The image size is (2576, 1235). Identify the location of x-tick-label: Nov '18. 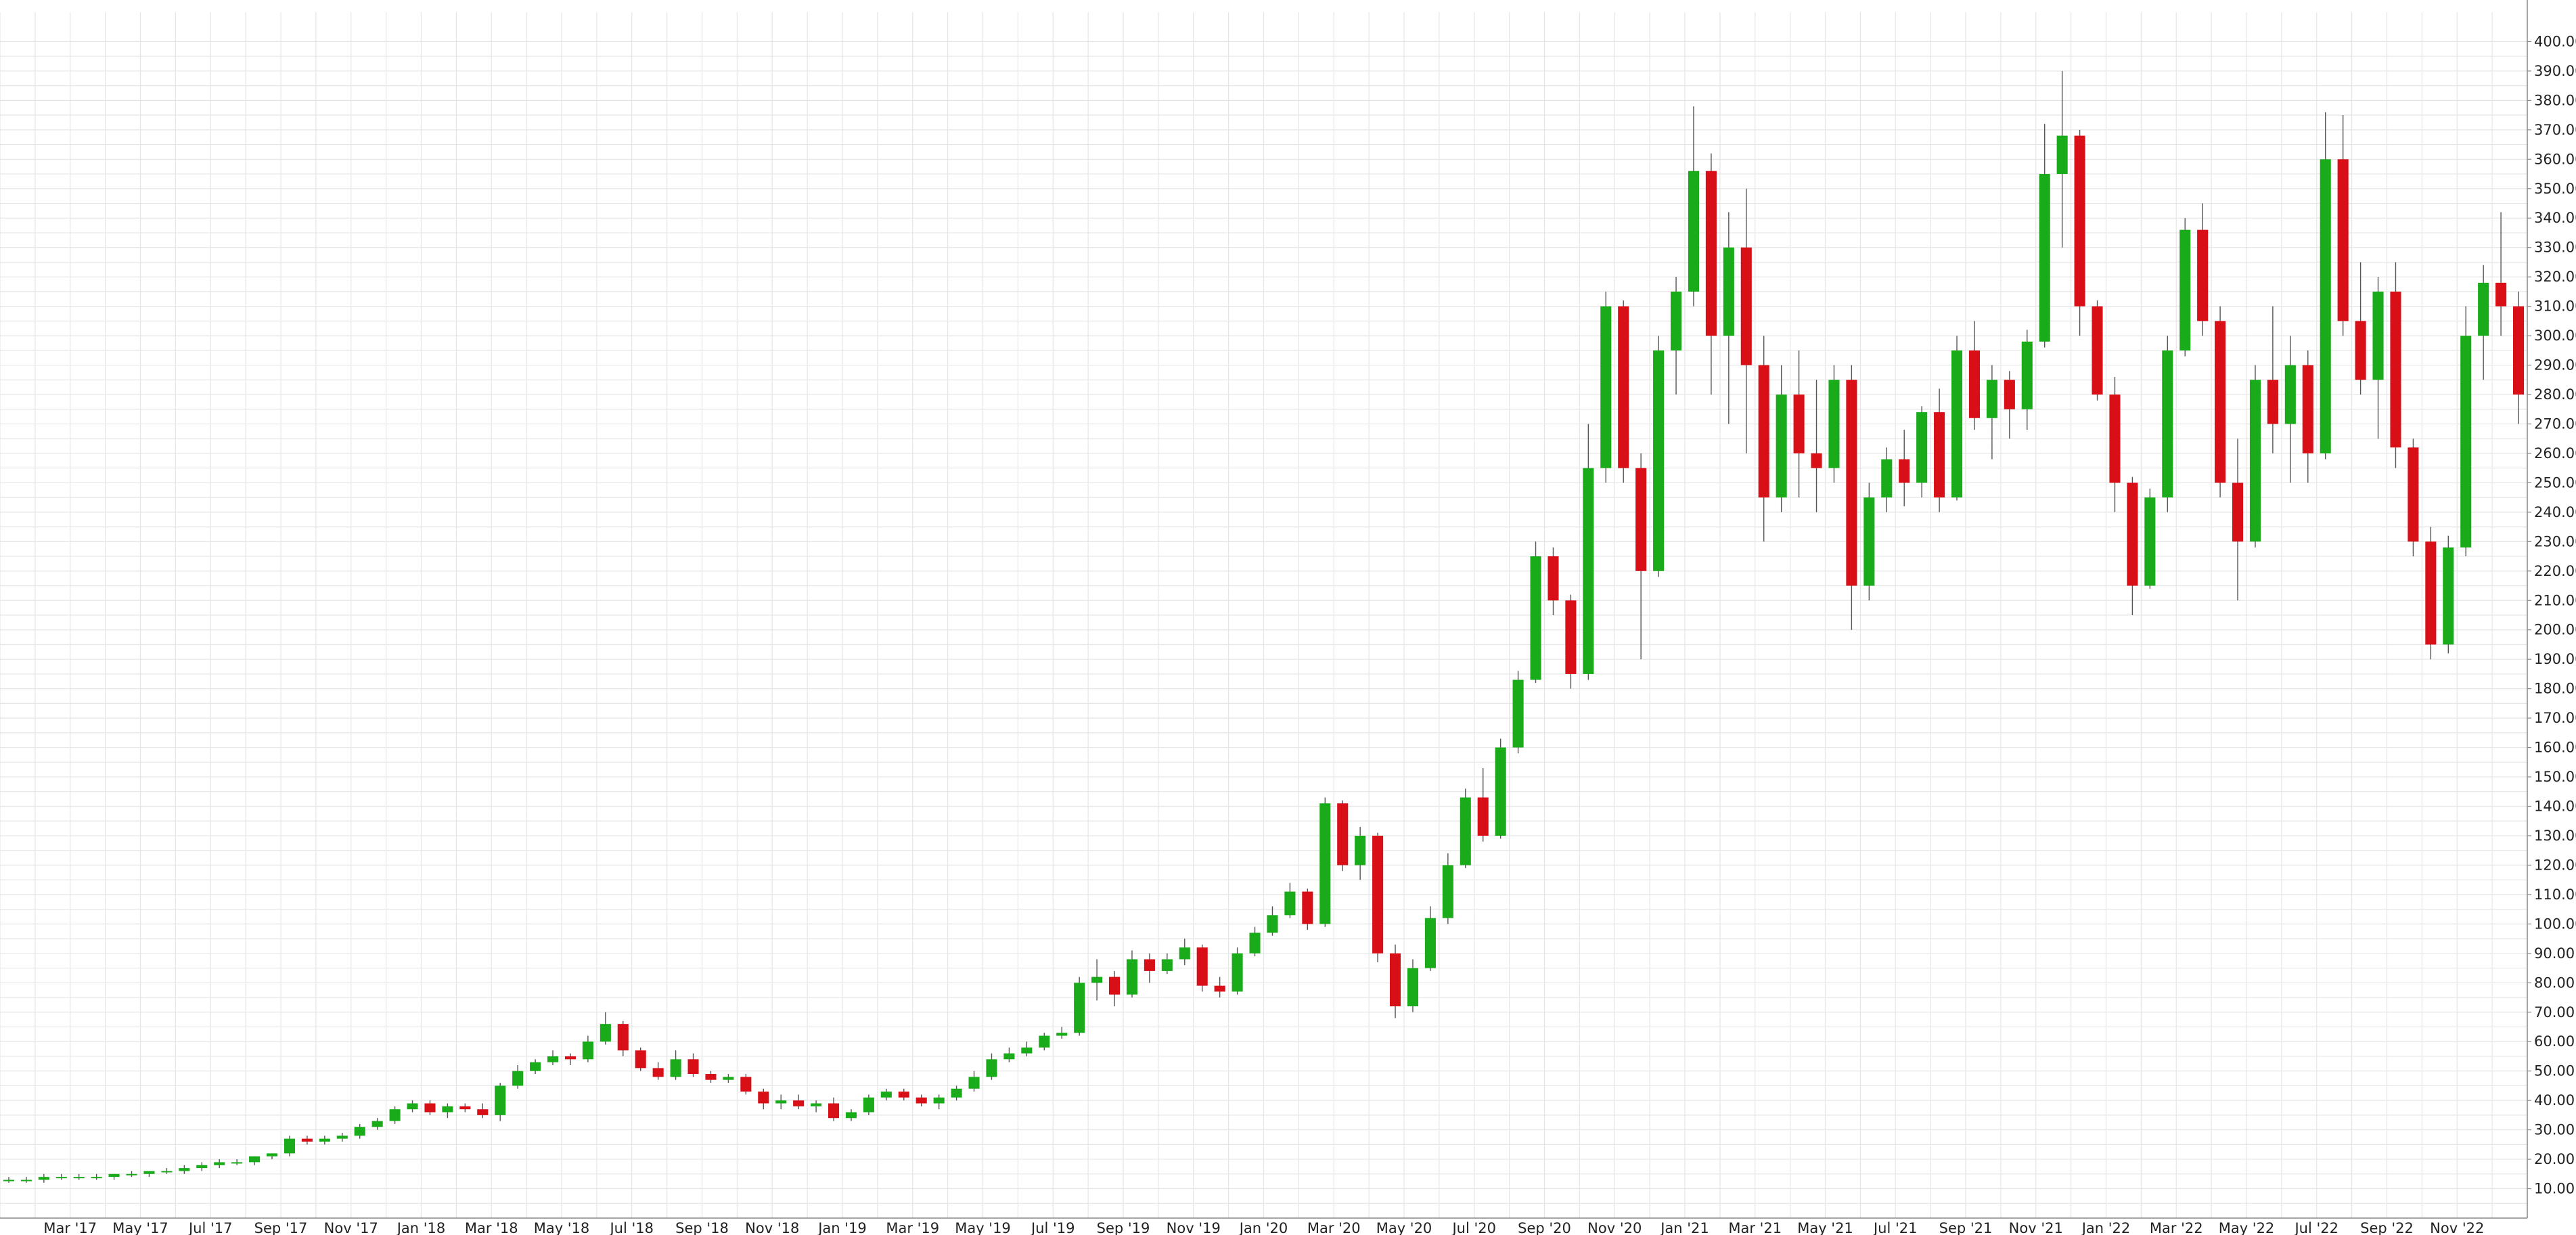
(772, 1227).